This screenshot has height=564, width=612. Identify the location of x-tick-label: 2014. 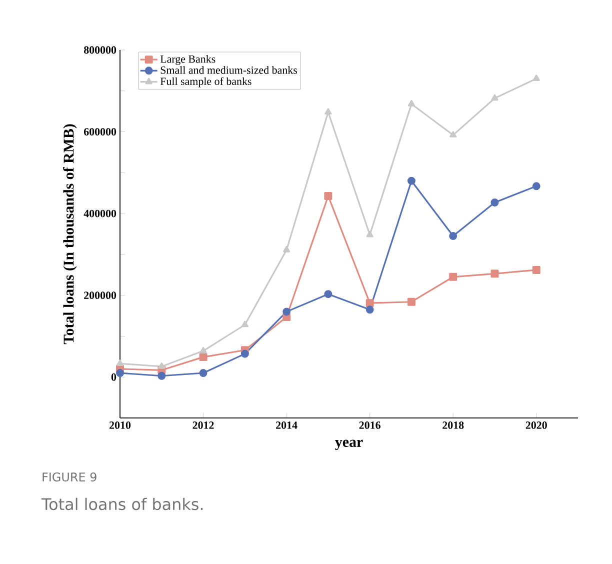
(287, 425).